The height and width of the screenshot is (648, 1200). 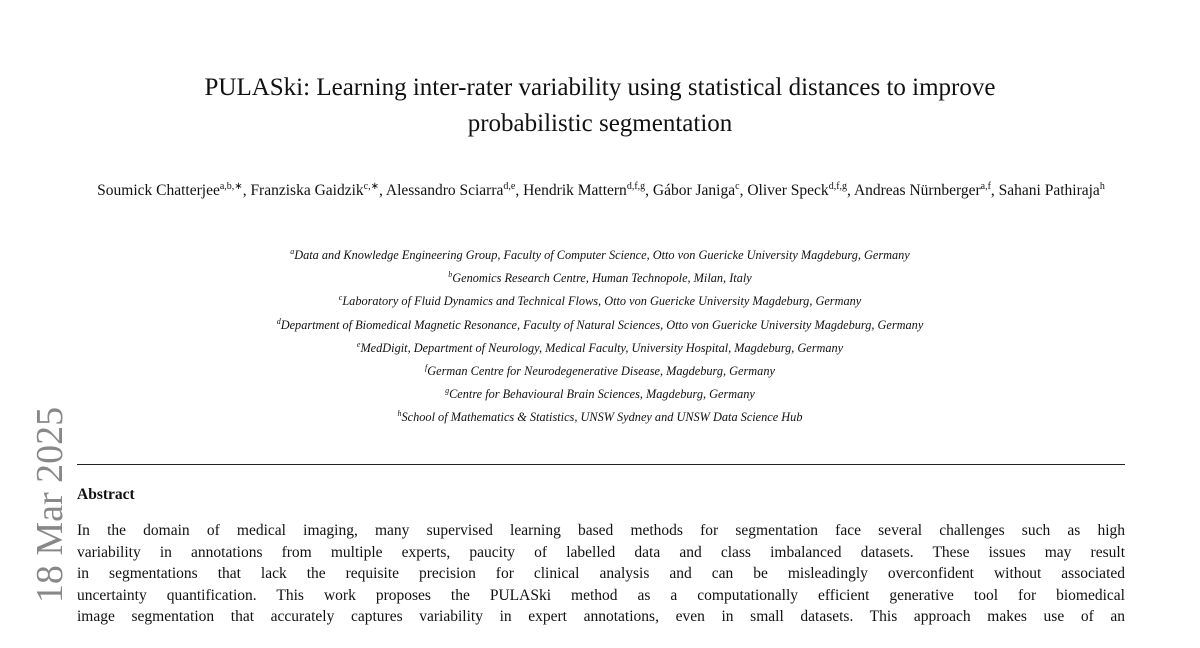 I want to click on author-affil-marks: a,f, so click(x=985, y=186).